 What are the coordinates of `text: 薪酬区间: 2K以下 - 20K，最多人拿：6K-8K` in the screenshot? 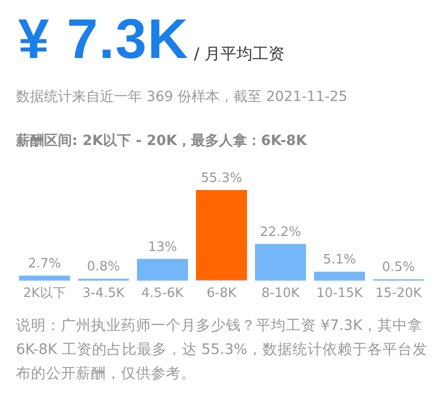 It's located at (161, 141).